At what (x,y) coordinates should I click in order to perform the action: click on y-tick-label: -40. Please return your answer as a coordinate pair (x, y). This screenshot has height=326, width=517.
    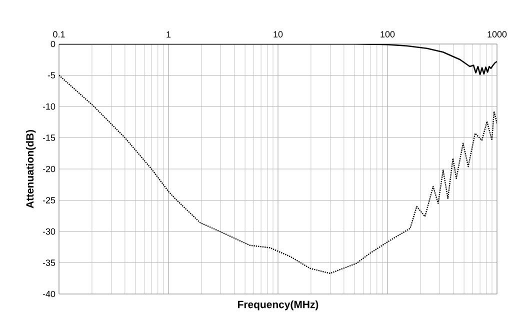
    Looking at the image, I should click on (49, 294).